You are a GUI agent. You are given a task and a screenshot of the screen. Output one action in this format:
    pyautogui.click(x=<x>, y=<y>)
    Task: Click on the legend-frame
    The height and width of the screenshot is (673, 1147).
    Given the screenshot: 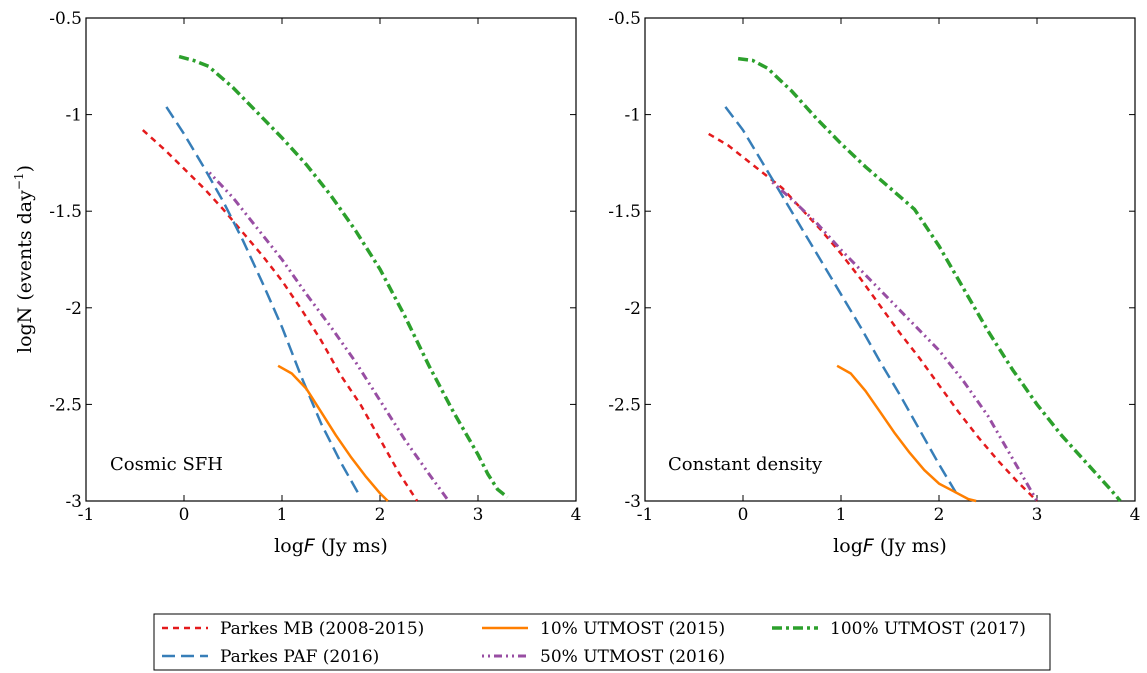 What is the action you would take?
    pyautogui.click(x=602, y=642)
    